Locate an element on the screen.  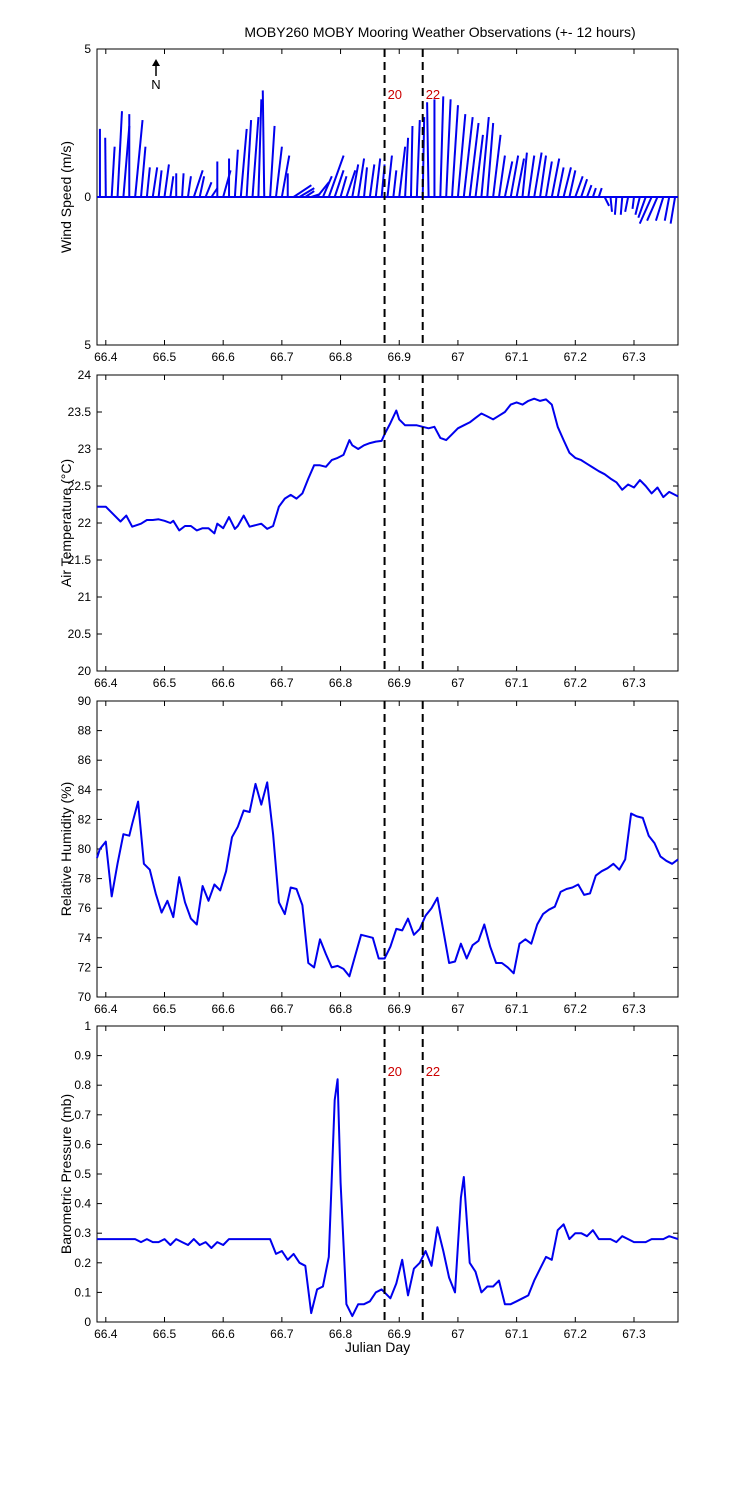
y-tick-label: 70 is located at coordinates (85, 997).